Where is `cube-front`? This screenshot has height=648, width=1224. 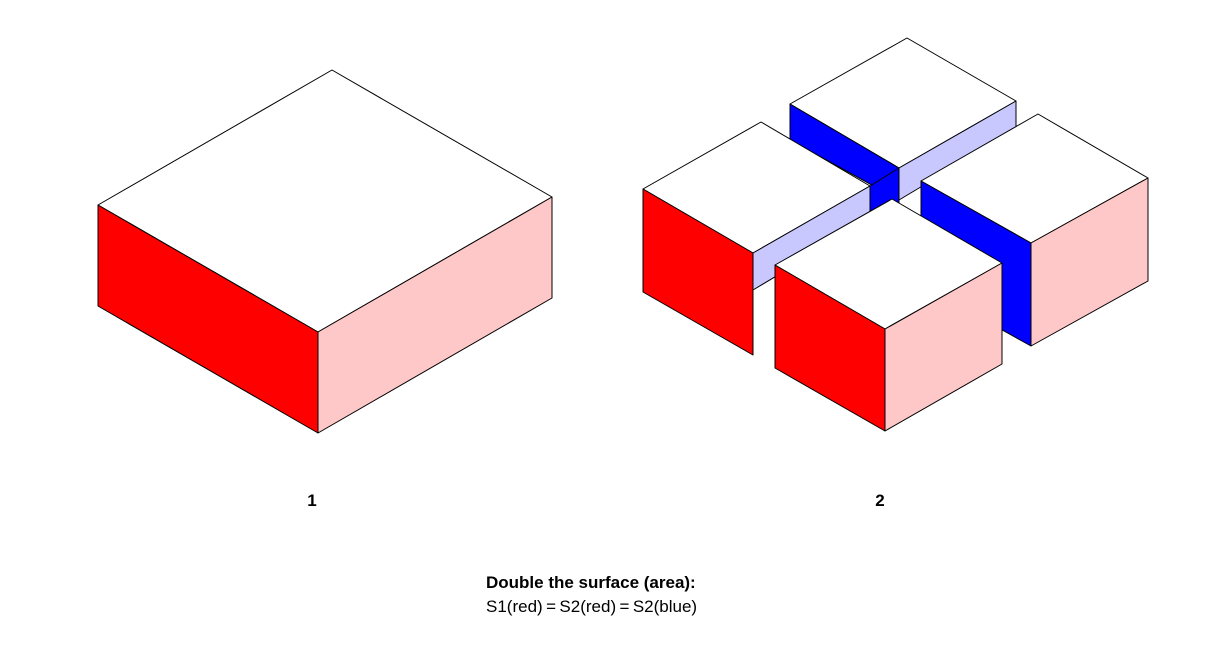 cube-front is located at coordinates (888, 315).